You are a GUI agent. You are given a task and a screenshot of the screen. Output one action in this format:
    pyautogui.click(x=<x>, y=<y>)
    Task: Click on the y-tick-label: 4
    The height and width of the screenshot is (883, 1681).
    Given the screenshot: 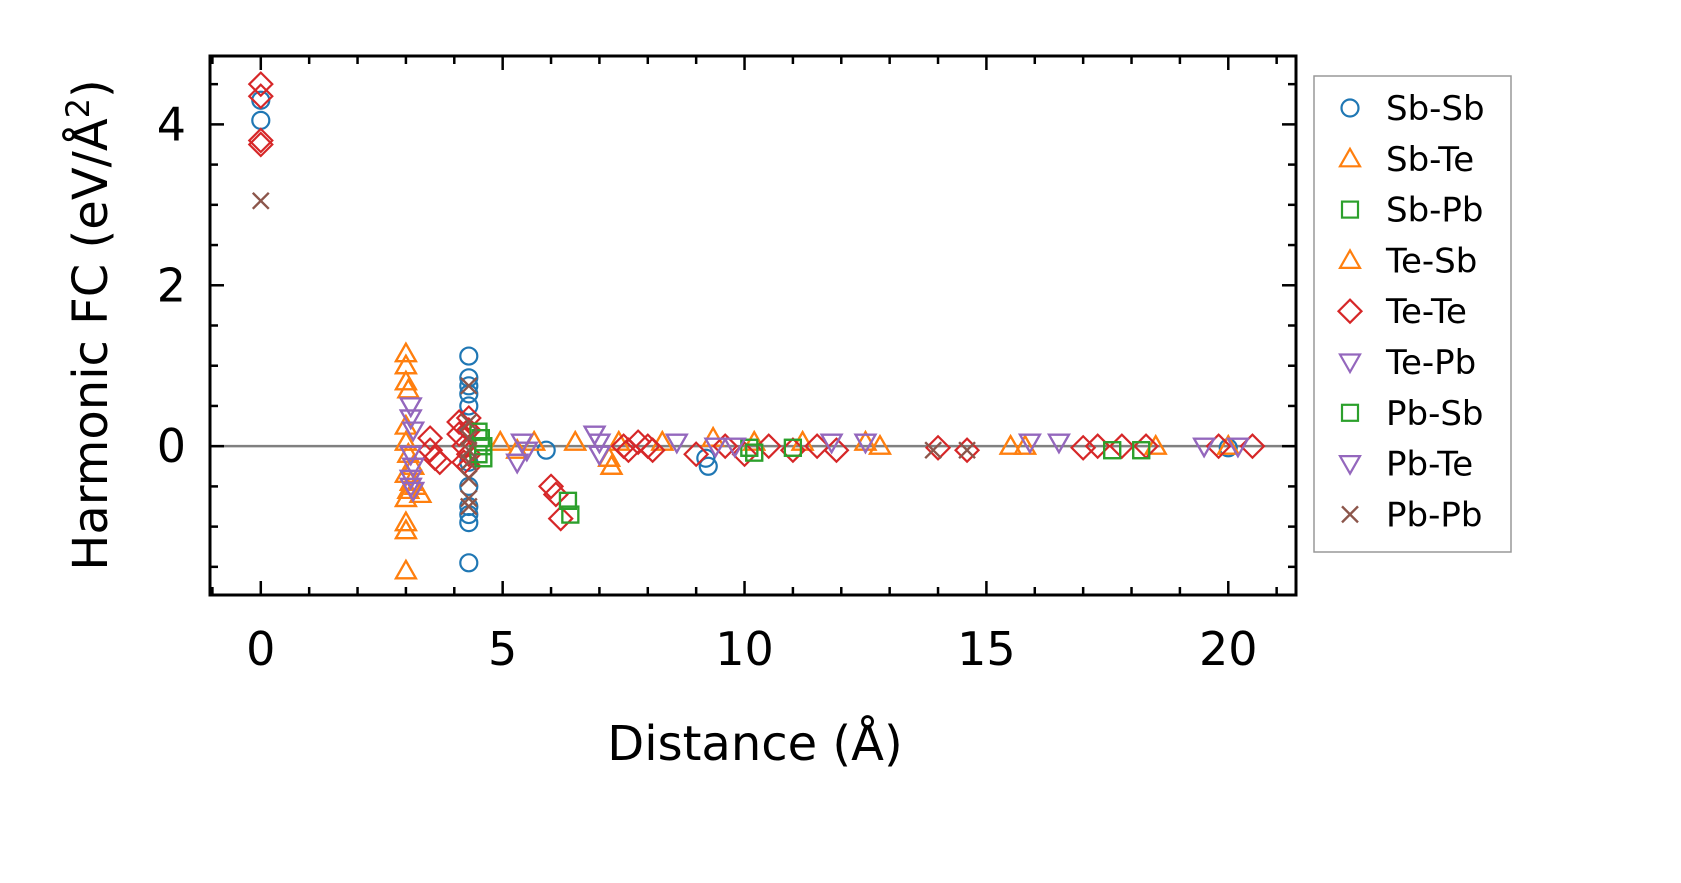 What is the action you would take?
    pyautogui.click(x=171, y=124)
    